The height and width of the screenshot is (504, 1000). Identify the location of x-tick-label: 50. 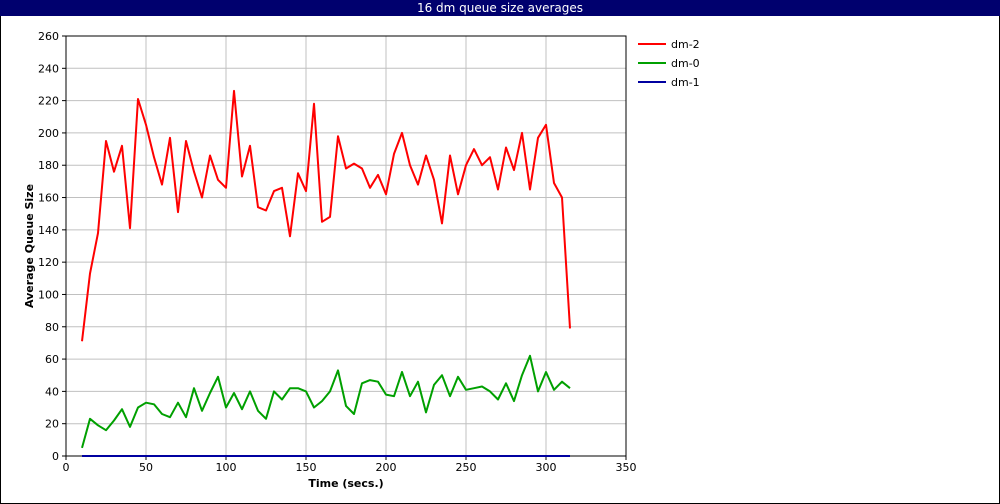
(146, 467).